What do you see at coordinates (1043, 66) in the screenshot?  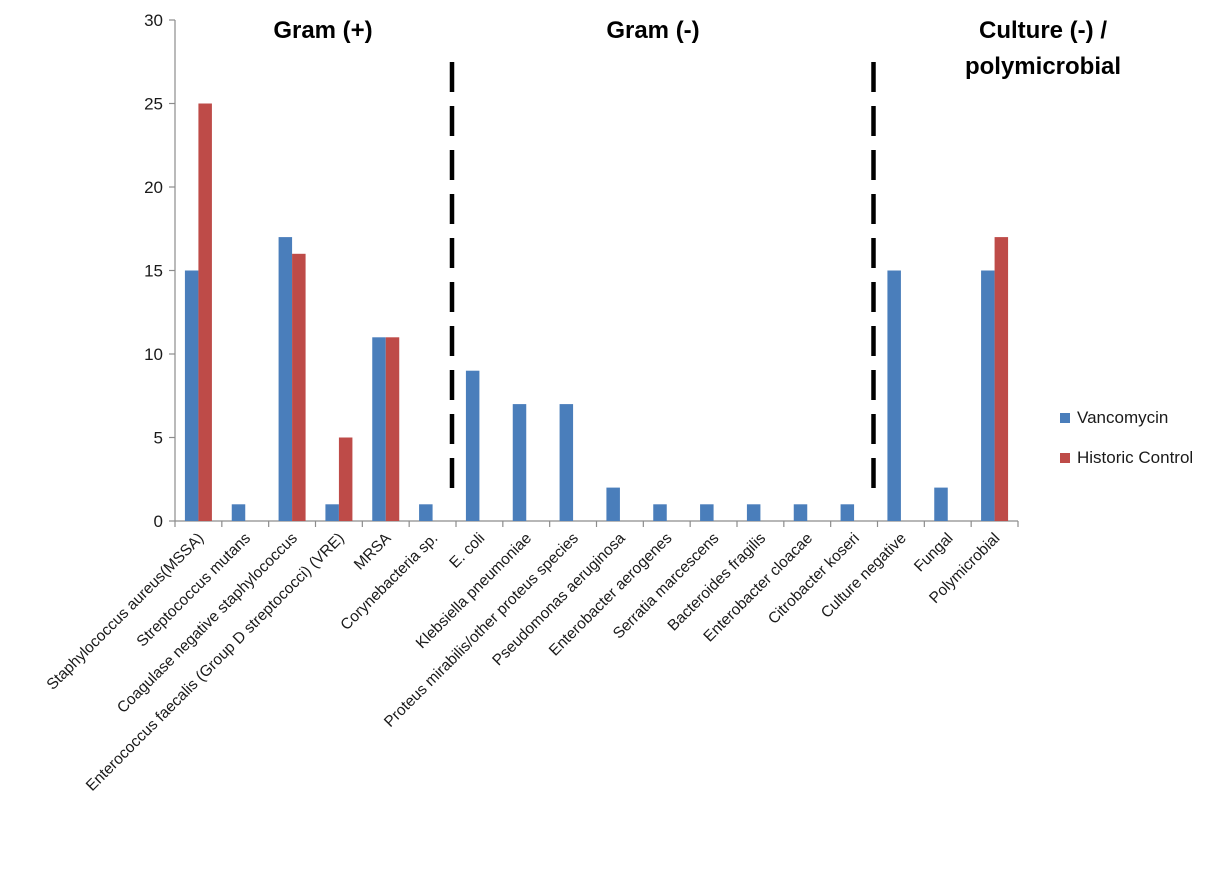 I see `group-title: polymicrobial` at bounding box center [1043, 66].